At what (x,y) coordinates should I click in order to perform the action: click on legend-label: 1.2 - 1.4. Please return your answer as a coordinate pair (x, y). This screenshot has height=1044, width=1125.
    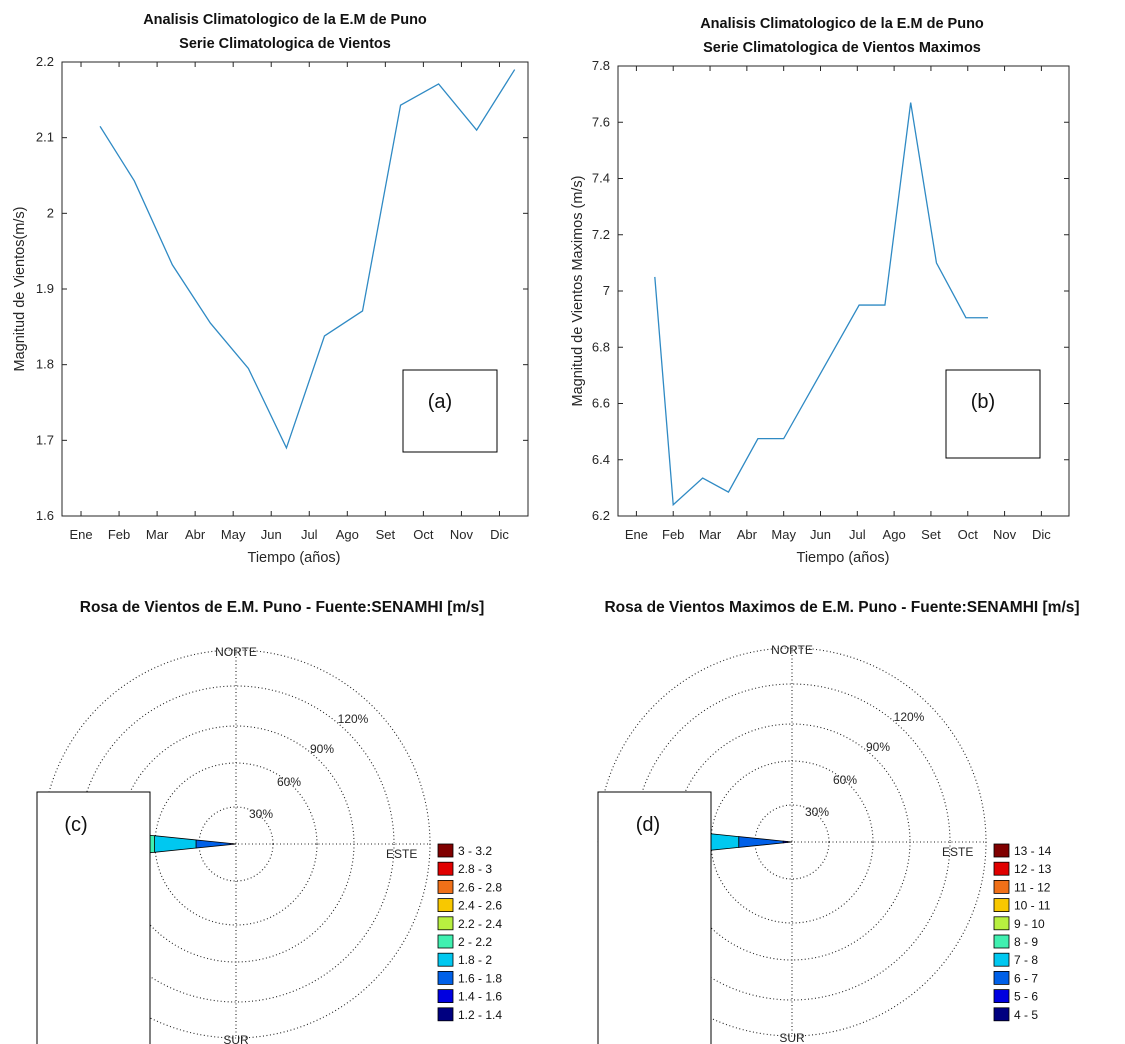
    Looking at the image, I should click on (480, 1015).